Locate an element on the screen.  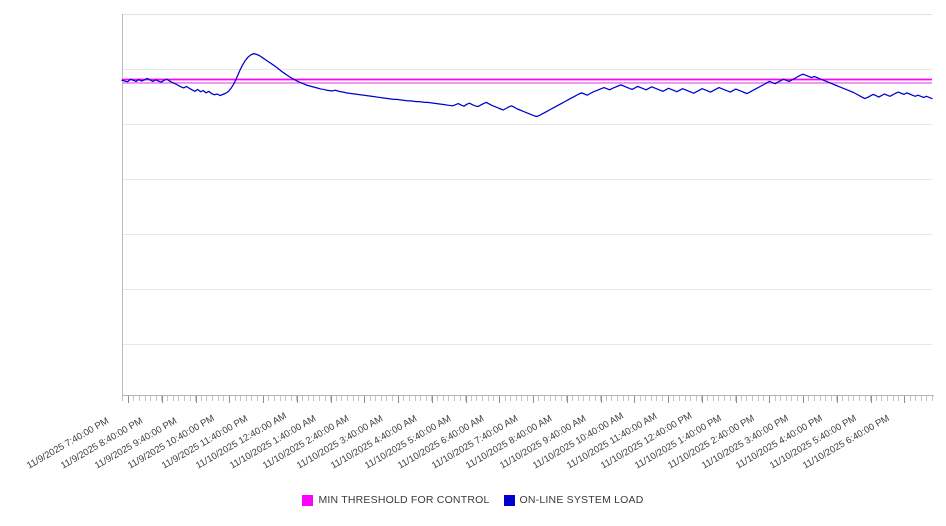
legend-item-system-load: ON-LINE SYSTEM LOAD is located at coordinates (573, 500).